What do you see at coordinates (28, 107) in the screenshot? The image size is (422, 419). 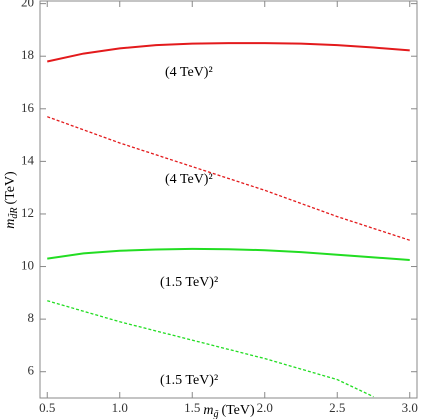 I see `y-tick-label: 16` at bounding box center [28, 107].